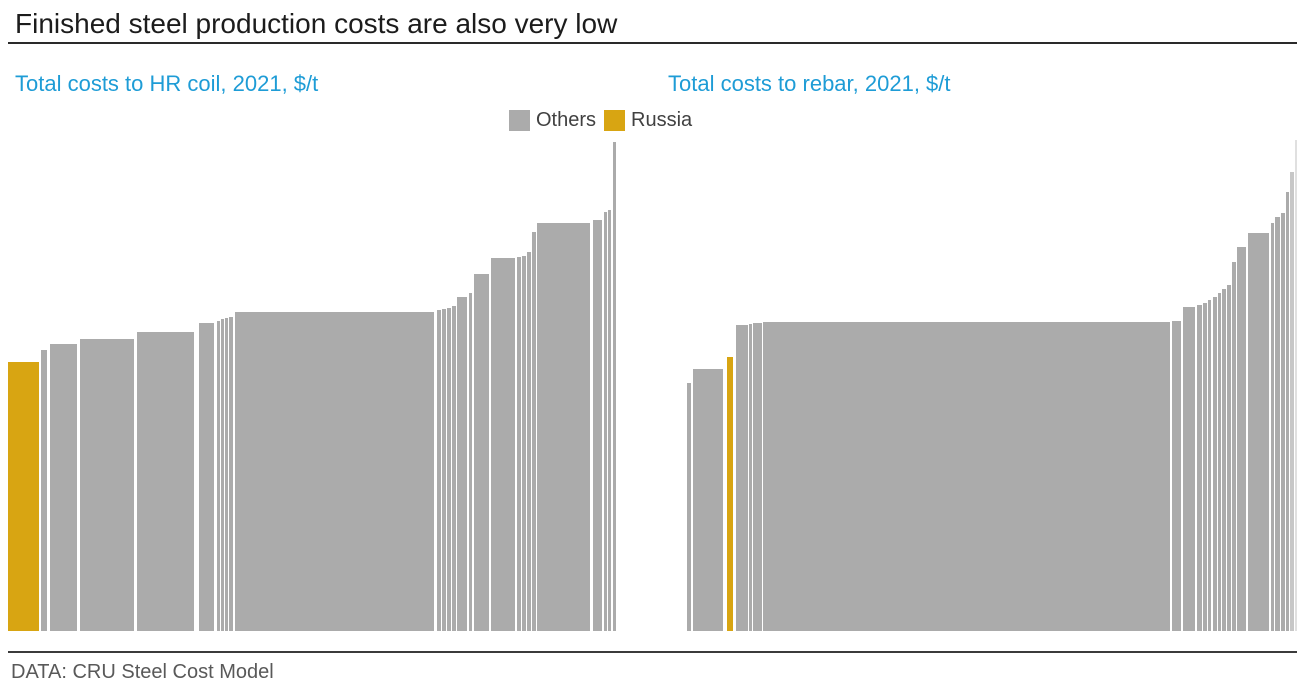 Image resolution: width=1310 pixels, height=687 pixels. Describe the element at coordinates (142, 672) in the screenshot. I see `data-source-note: DATA: CRU Steel Cost Model` at that location.